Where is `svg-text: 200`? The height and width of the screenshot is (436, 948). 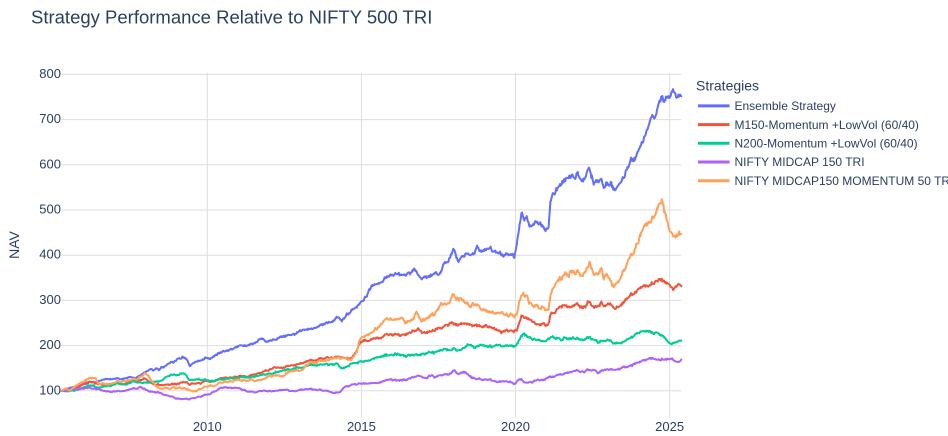
svg-text: 200 is located at coordinates (50, 344).